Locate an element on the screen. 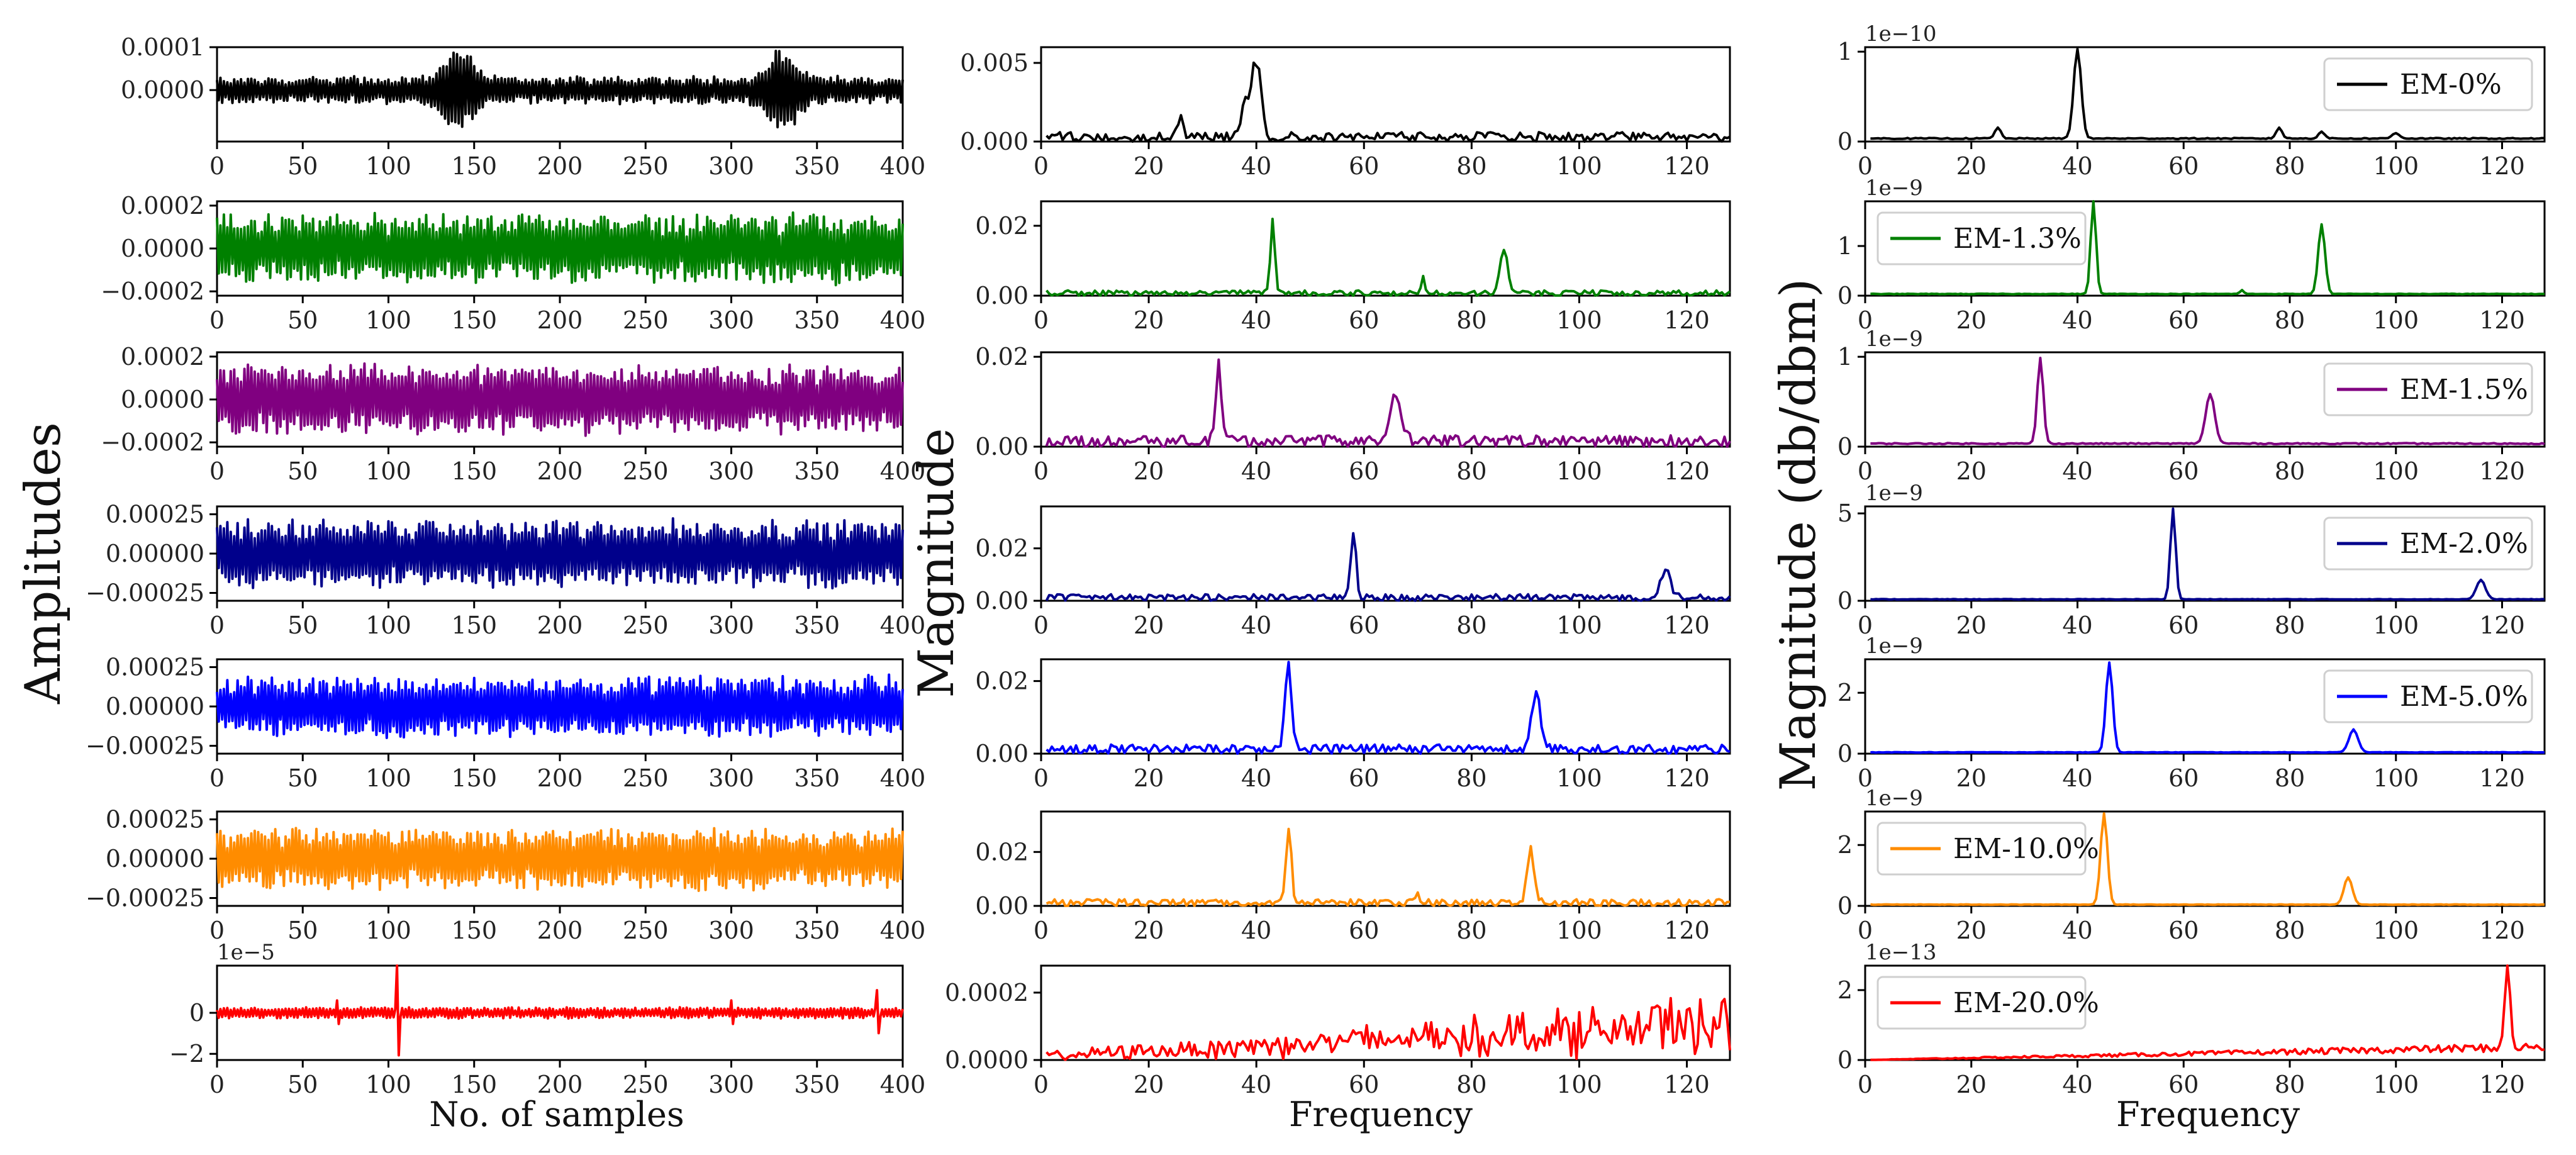 This screenshot has width=2576, height=1155. mid-x-label: Frequency is located at coordinates (1381, 1114).